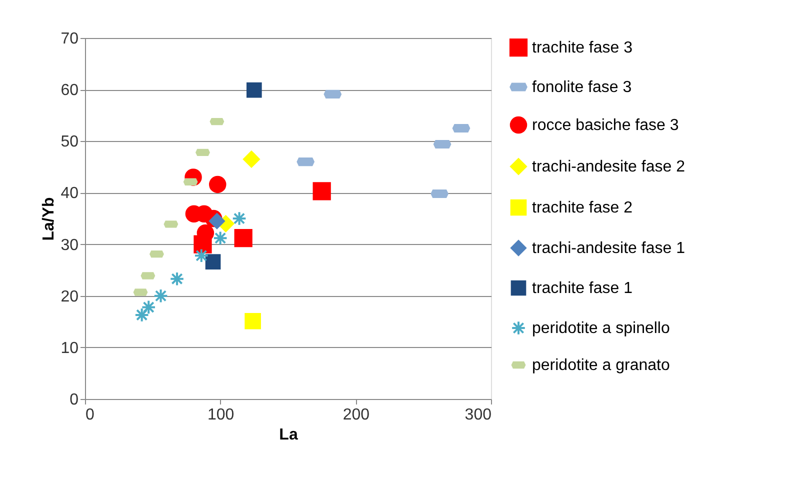 This screenshot has width=795, height=496. What do you see at coordinates (74, 400) in the screenshot?
I see `y-tick-label: 0` at bounding box center [74, 400].